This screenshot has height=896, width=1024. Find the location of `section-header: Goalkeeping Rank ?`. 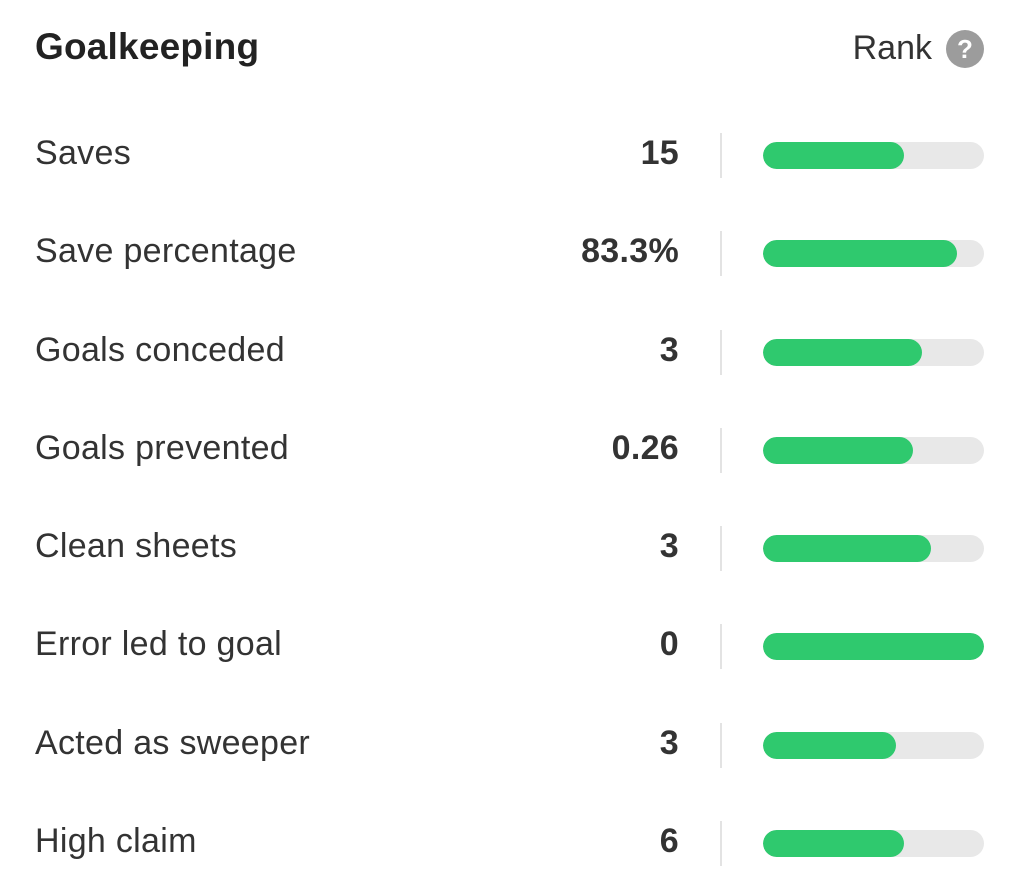

section-header: Goalkeeping Rank ? is located at coordinates (512, 48).